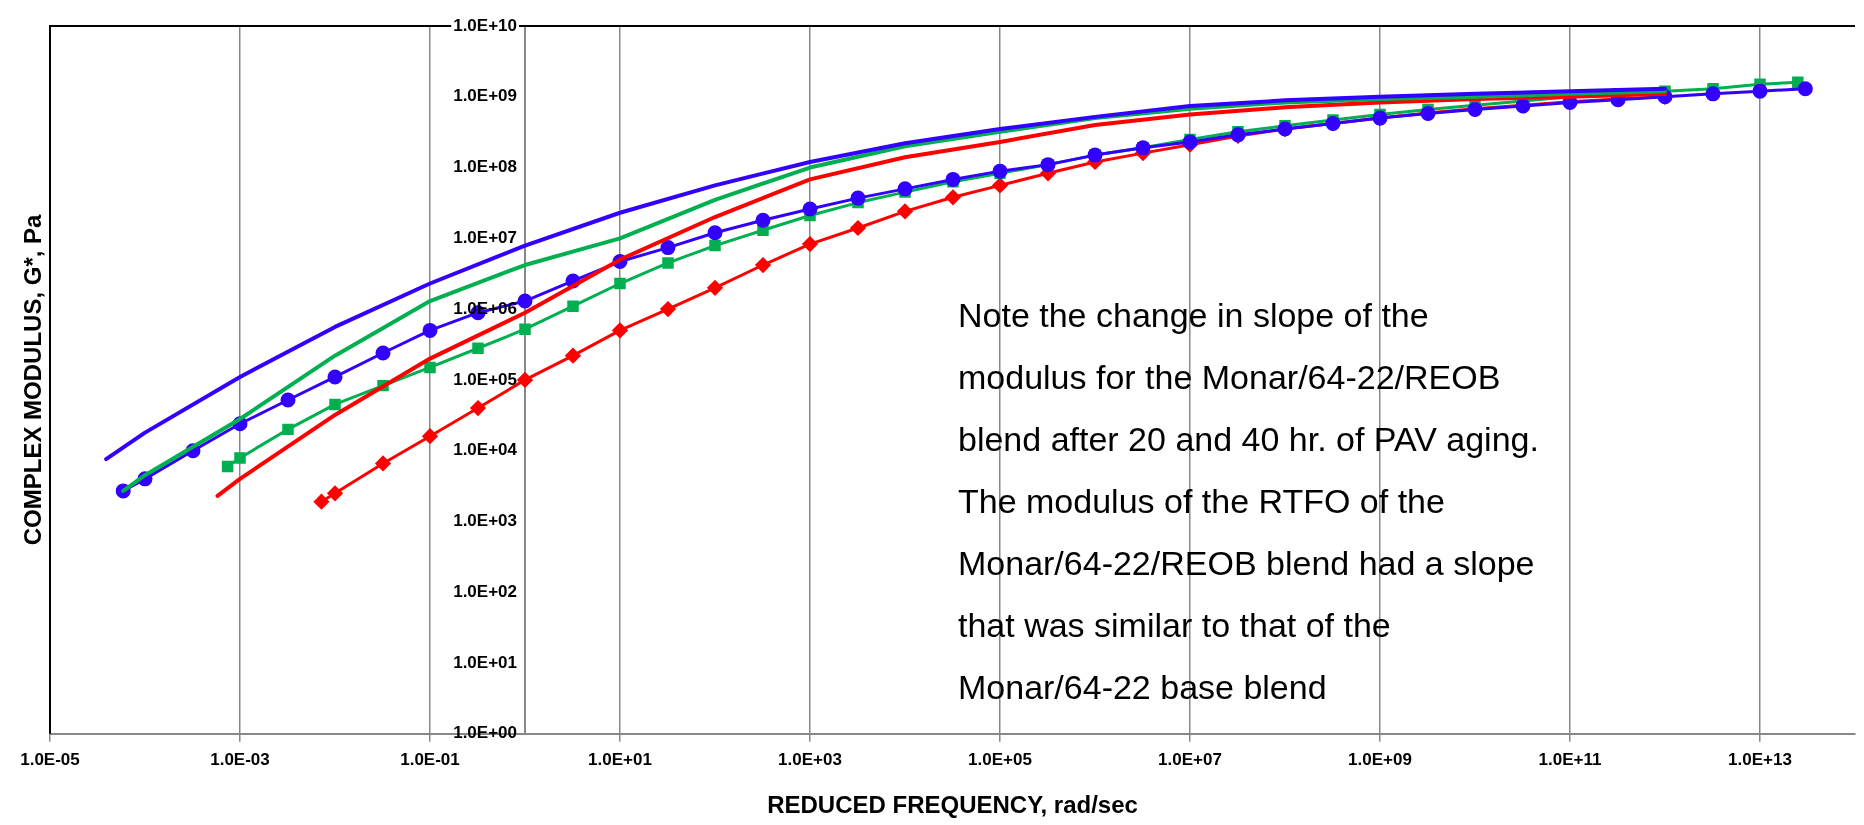 Image resolution: width=1864 pixels, height=825 pixels. Describe the element at coordinates (485, 450) in the screenshot. I see `y-tick-label: 1.0E+04` at that location.